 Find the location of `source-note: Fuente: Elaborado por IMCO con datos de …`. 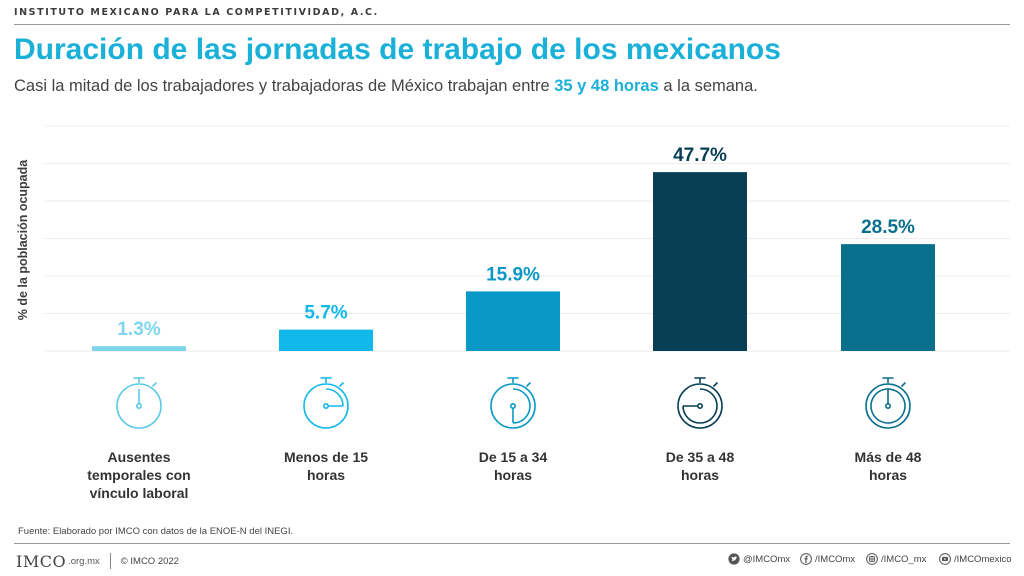

source-note: Fuente: Elaborado por IMCO con datos de … is located at coordinates (156, 531).